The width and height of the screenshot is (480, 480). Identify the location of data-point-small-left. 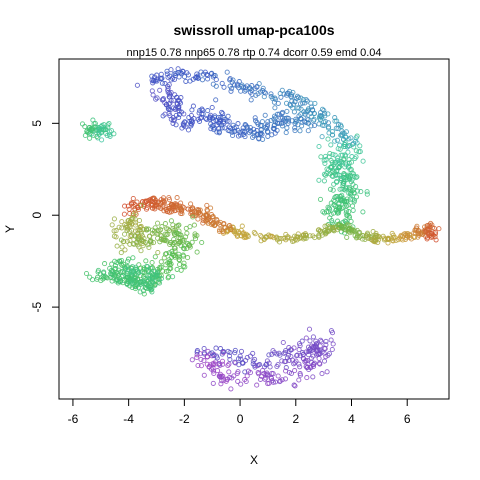
(82, 124).